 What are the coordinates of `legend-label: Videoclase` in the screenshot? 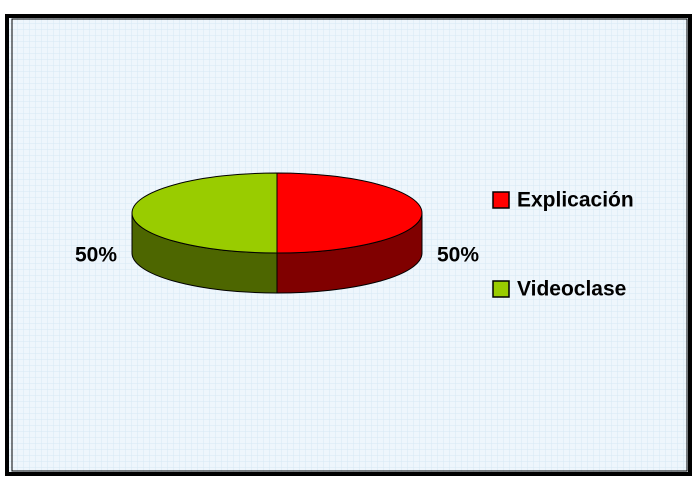 It's located at (571, 289).